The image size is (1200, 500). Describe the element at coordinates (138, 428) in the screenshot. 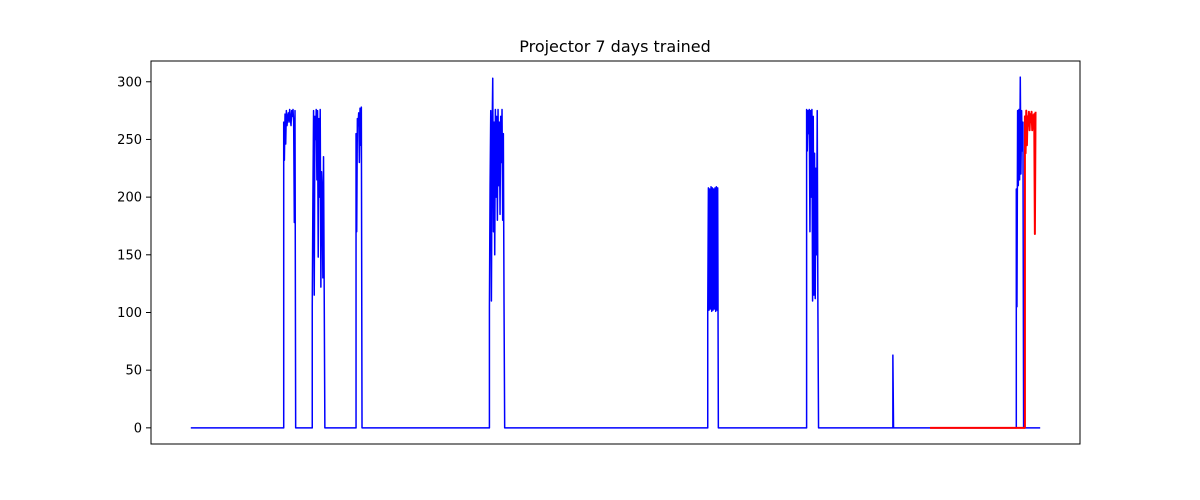

I see `y-tick-label: 0` at that location.